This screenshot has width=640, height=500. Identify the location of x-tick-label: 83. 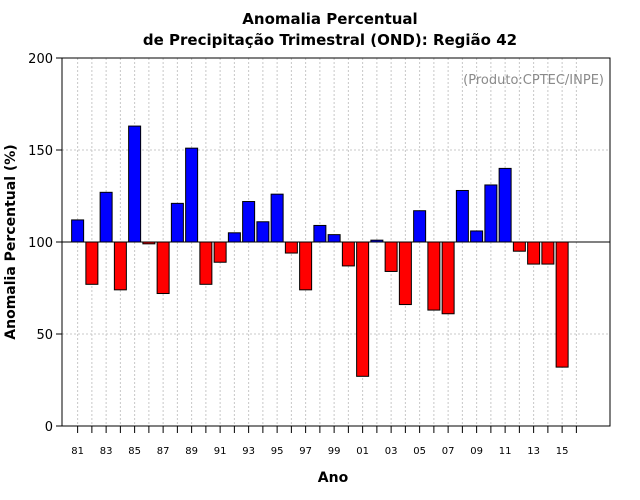
(106, 451).